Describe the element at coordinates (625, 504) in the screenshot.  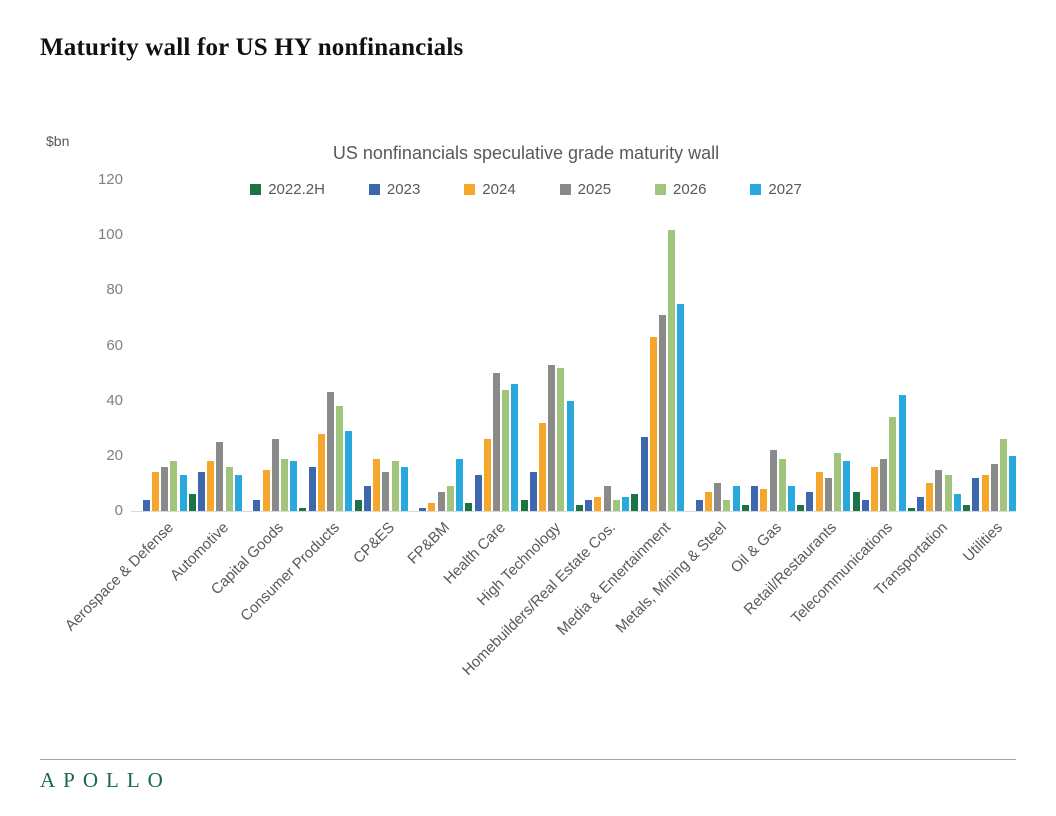
I see `bar-Homebuilders/Real Estate Cos.-2027` at that location.